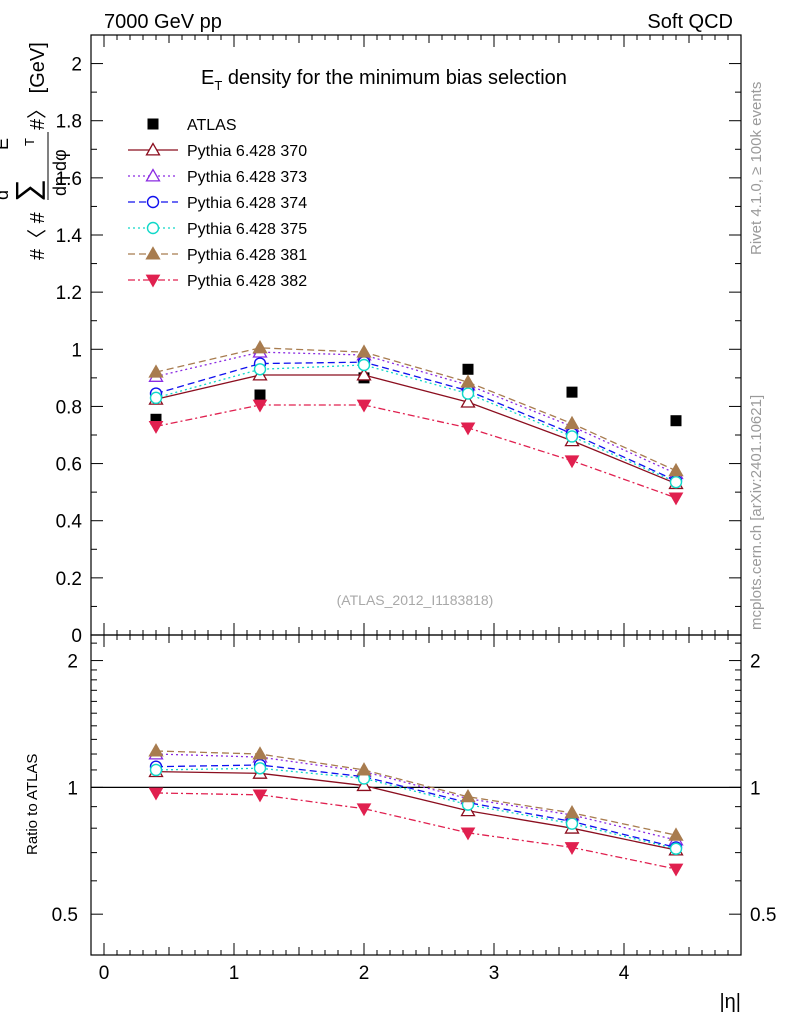  Describe the element at coordinates (72, 788) in the screenshot. I see `ratio-y-tick-label: 1` at that location.